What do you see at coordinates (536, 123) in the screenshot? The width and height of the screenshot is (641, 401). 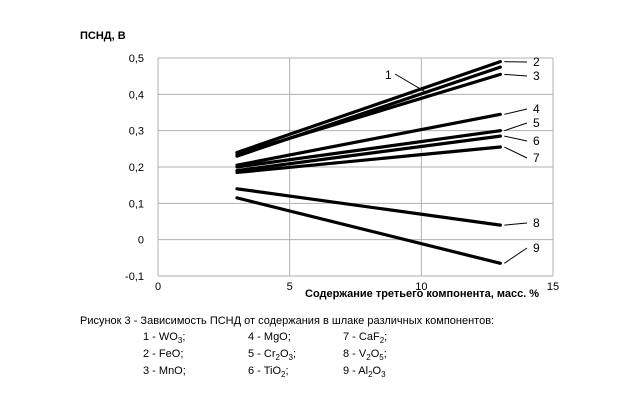 I see `series-label: 5` at bounding box center [536, 123].